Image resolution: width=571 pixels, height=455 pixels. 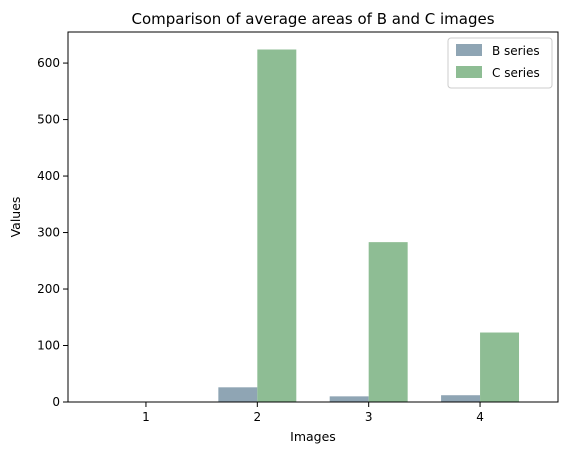 I want to click on y-axis-ticks: 0 100 200 300 400 500 600, so click(x=52, y=232).